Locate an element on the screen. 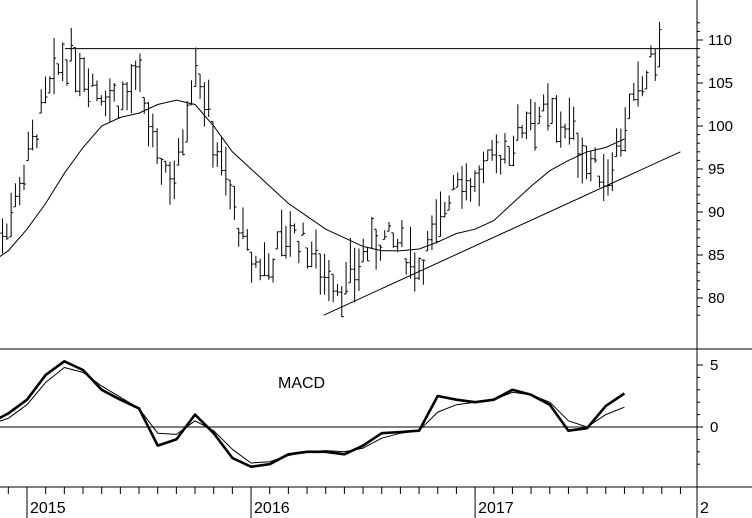 The width and height of the screenshot is (752, 518). x-year-label: 2 is located at coordinates (704, 508).